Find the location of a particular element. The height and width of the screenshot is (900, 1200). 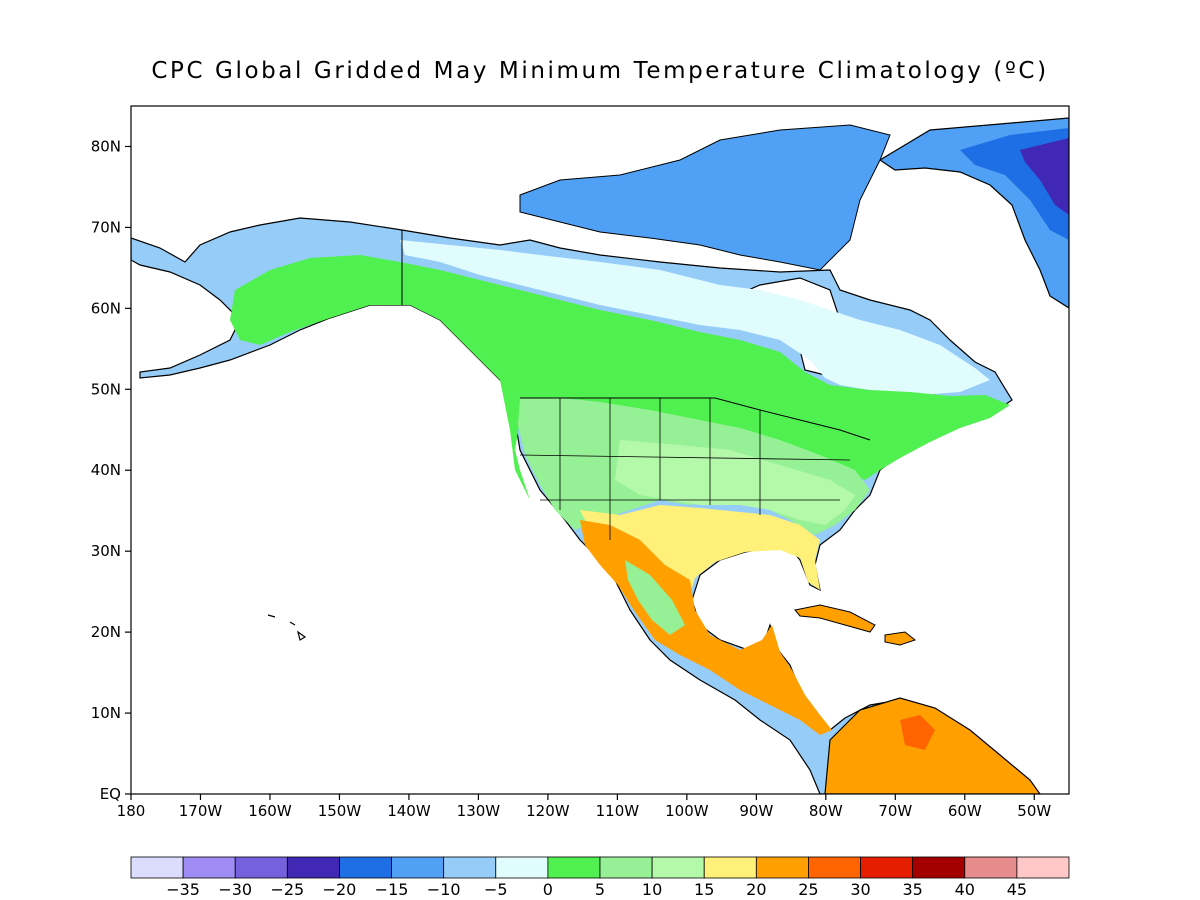

colorbar-label: 0 is located at coordinates (548, 889).